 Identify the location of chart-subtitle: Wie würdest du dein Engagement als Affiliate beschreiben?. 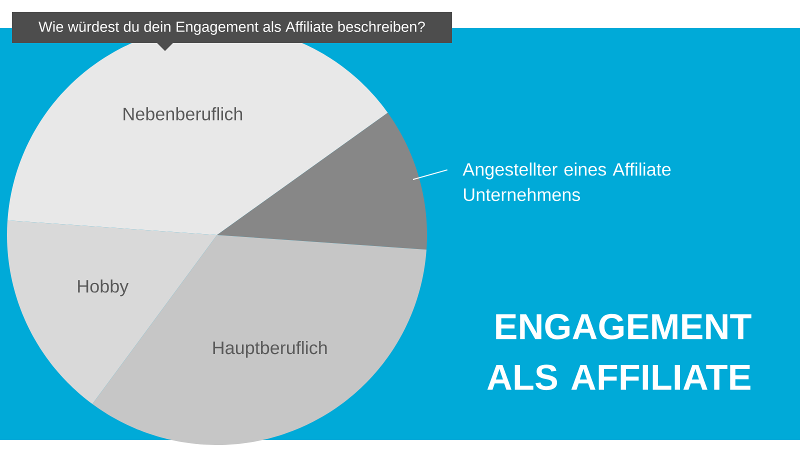
(231, 28).